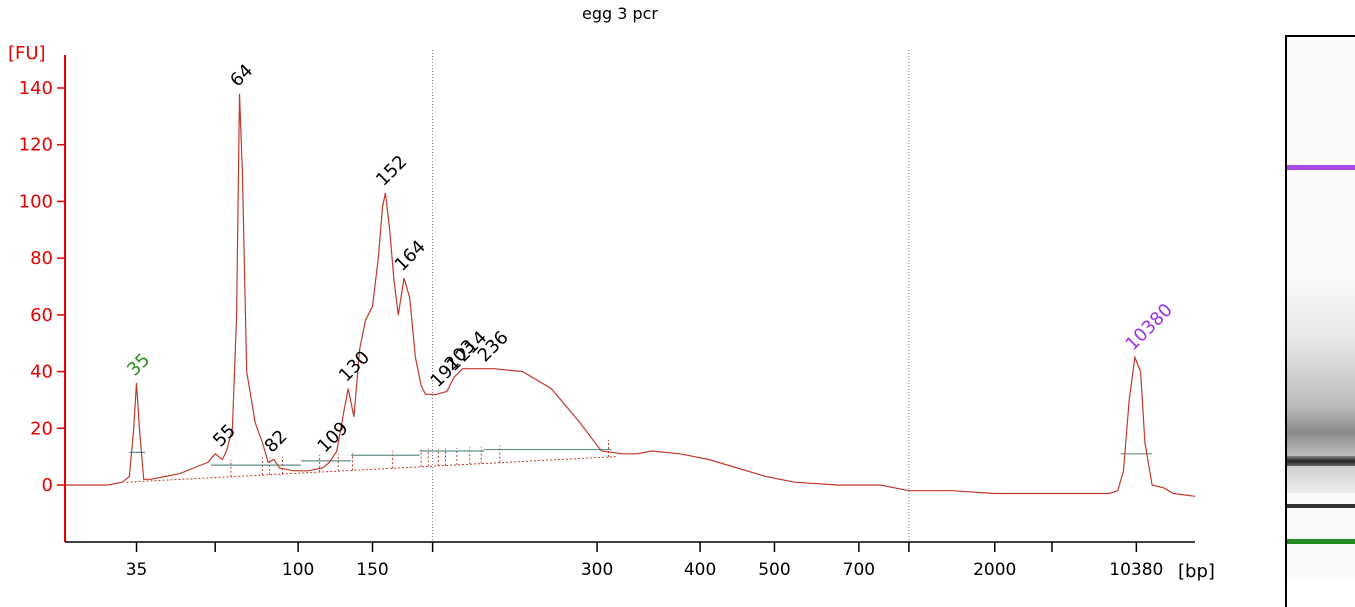  What do you see at coordinates (241, 75) in the screenshot?
I see `peak-label-64: 64` at bounding box center [241, 75].